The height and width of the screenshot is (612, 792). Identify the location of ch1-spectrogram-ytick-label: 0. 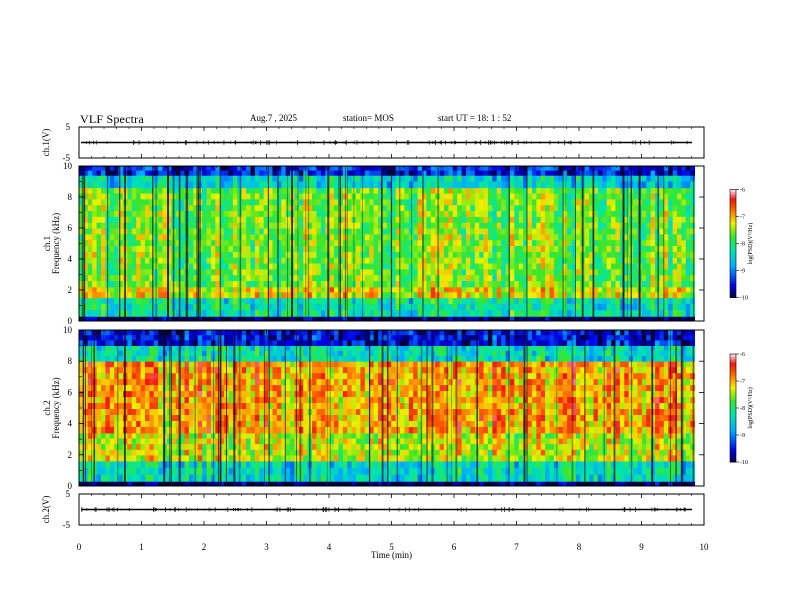
(70, 321).